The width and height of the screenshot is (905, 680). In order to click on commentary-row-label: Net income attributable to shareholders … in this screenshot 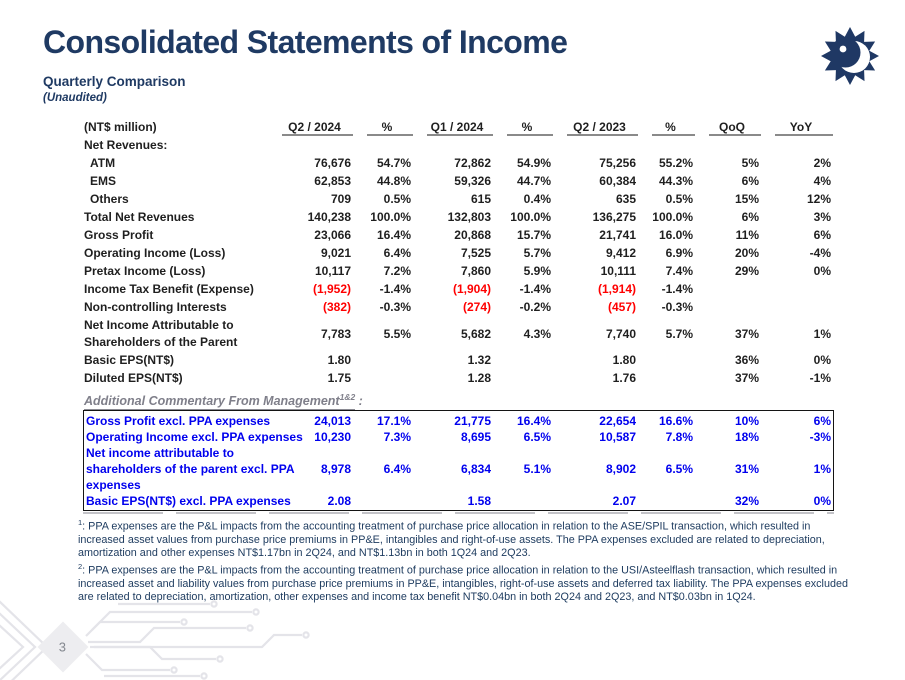, I will do `click(190, 469)`.